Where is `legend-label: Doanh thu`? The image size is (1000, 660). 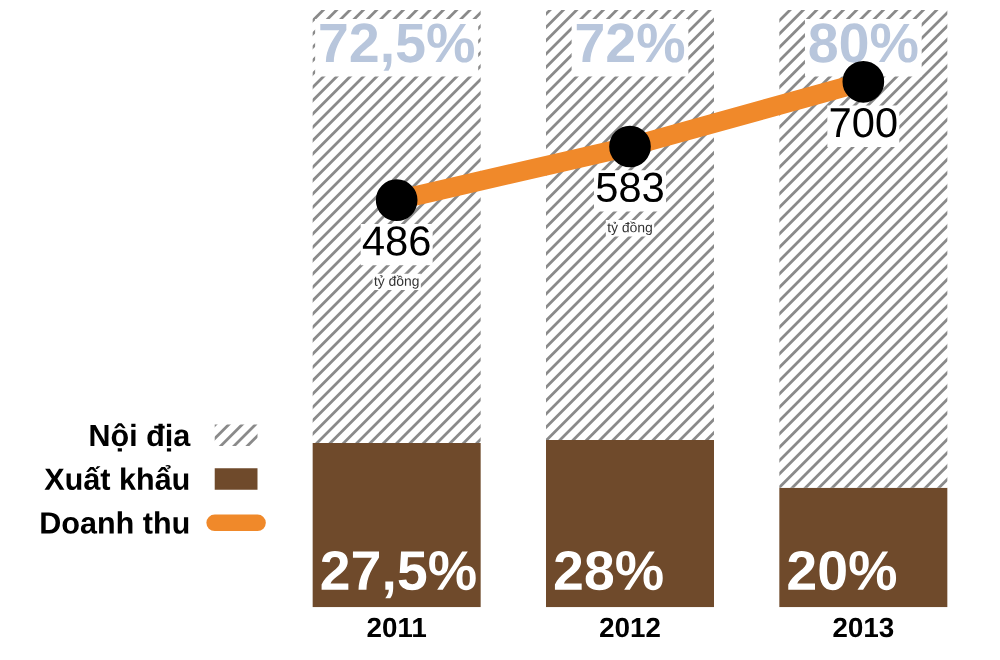 legend-label: Doanh thu is located at coordinates (115, 522).